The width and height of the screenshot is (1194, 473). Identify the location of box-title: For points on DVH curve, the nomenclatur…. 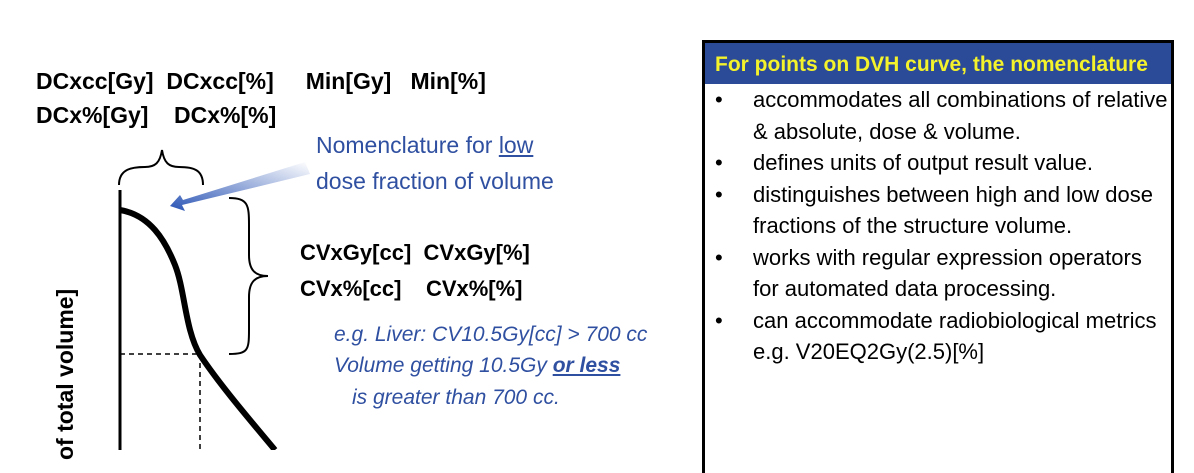
(938, 63).